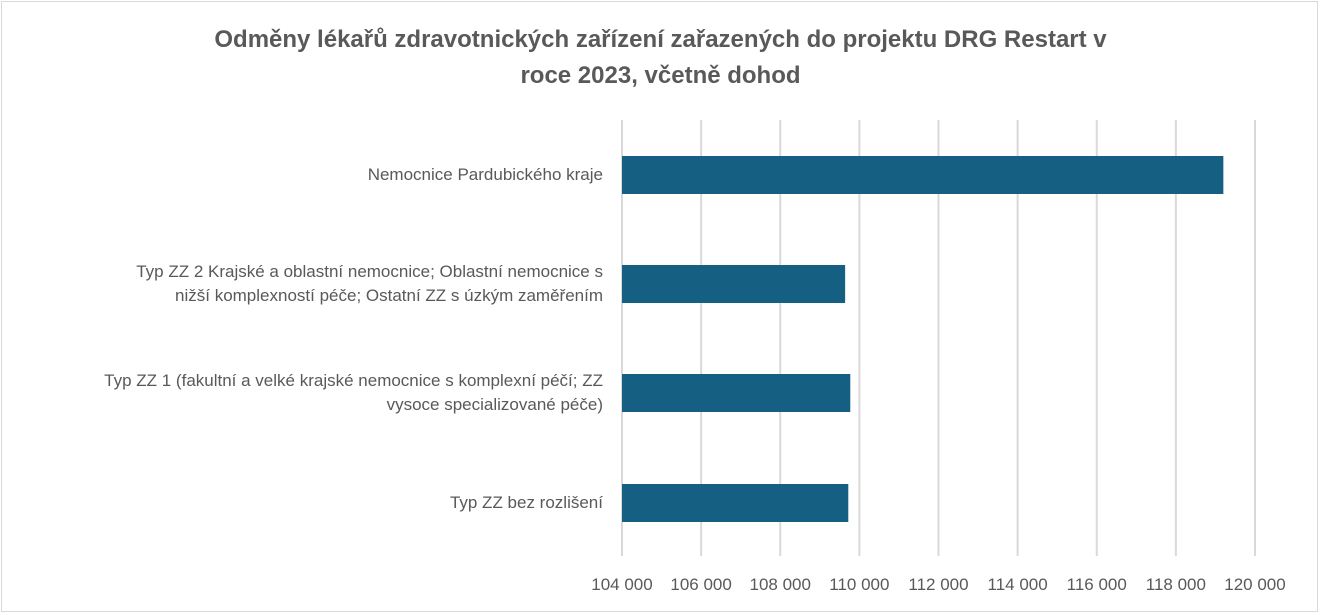  Describe the element at coordinates (1176, 584) in the screenshot. I see `x-tick-label: 118 000` at that location.